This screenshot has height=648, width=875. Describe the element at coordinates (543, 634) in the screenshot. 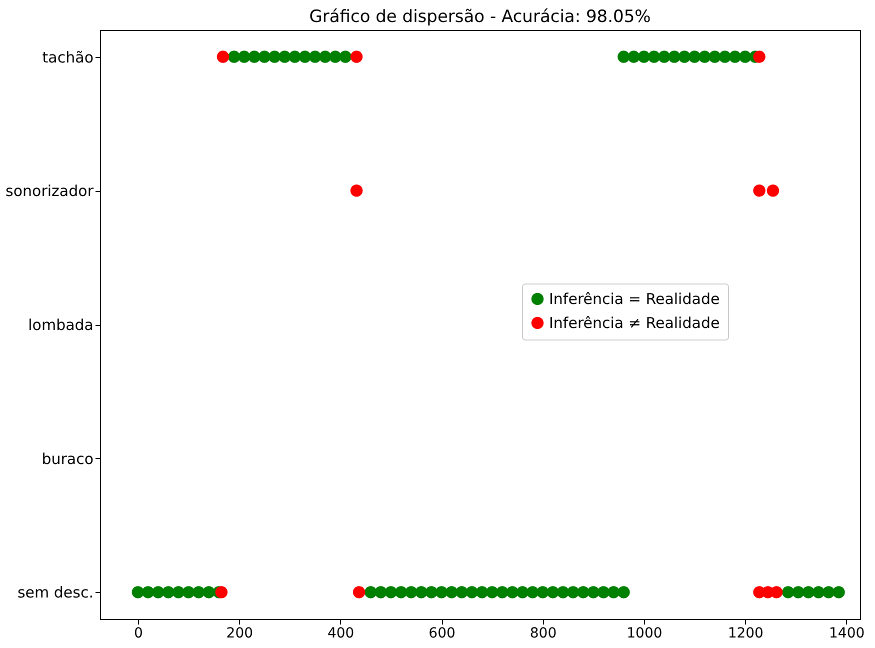

I see `x-tick-label: 800` at that location.